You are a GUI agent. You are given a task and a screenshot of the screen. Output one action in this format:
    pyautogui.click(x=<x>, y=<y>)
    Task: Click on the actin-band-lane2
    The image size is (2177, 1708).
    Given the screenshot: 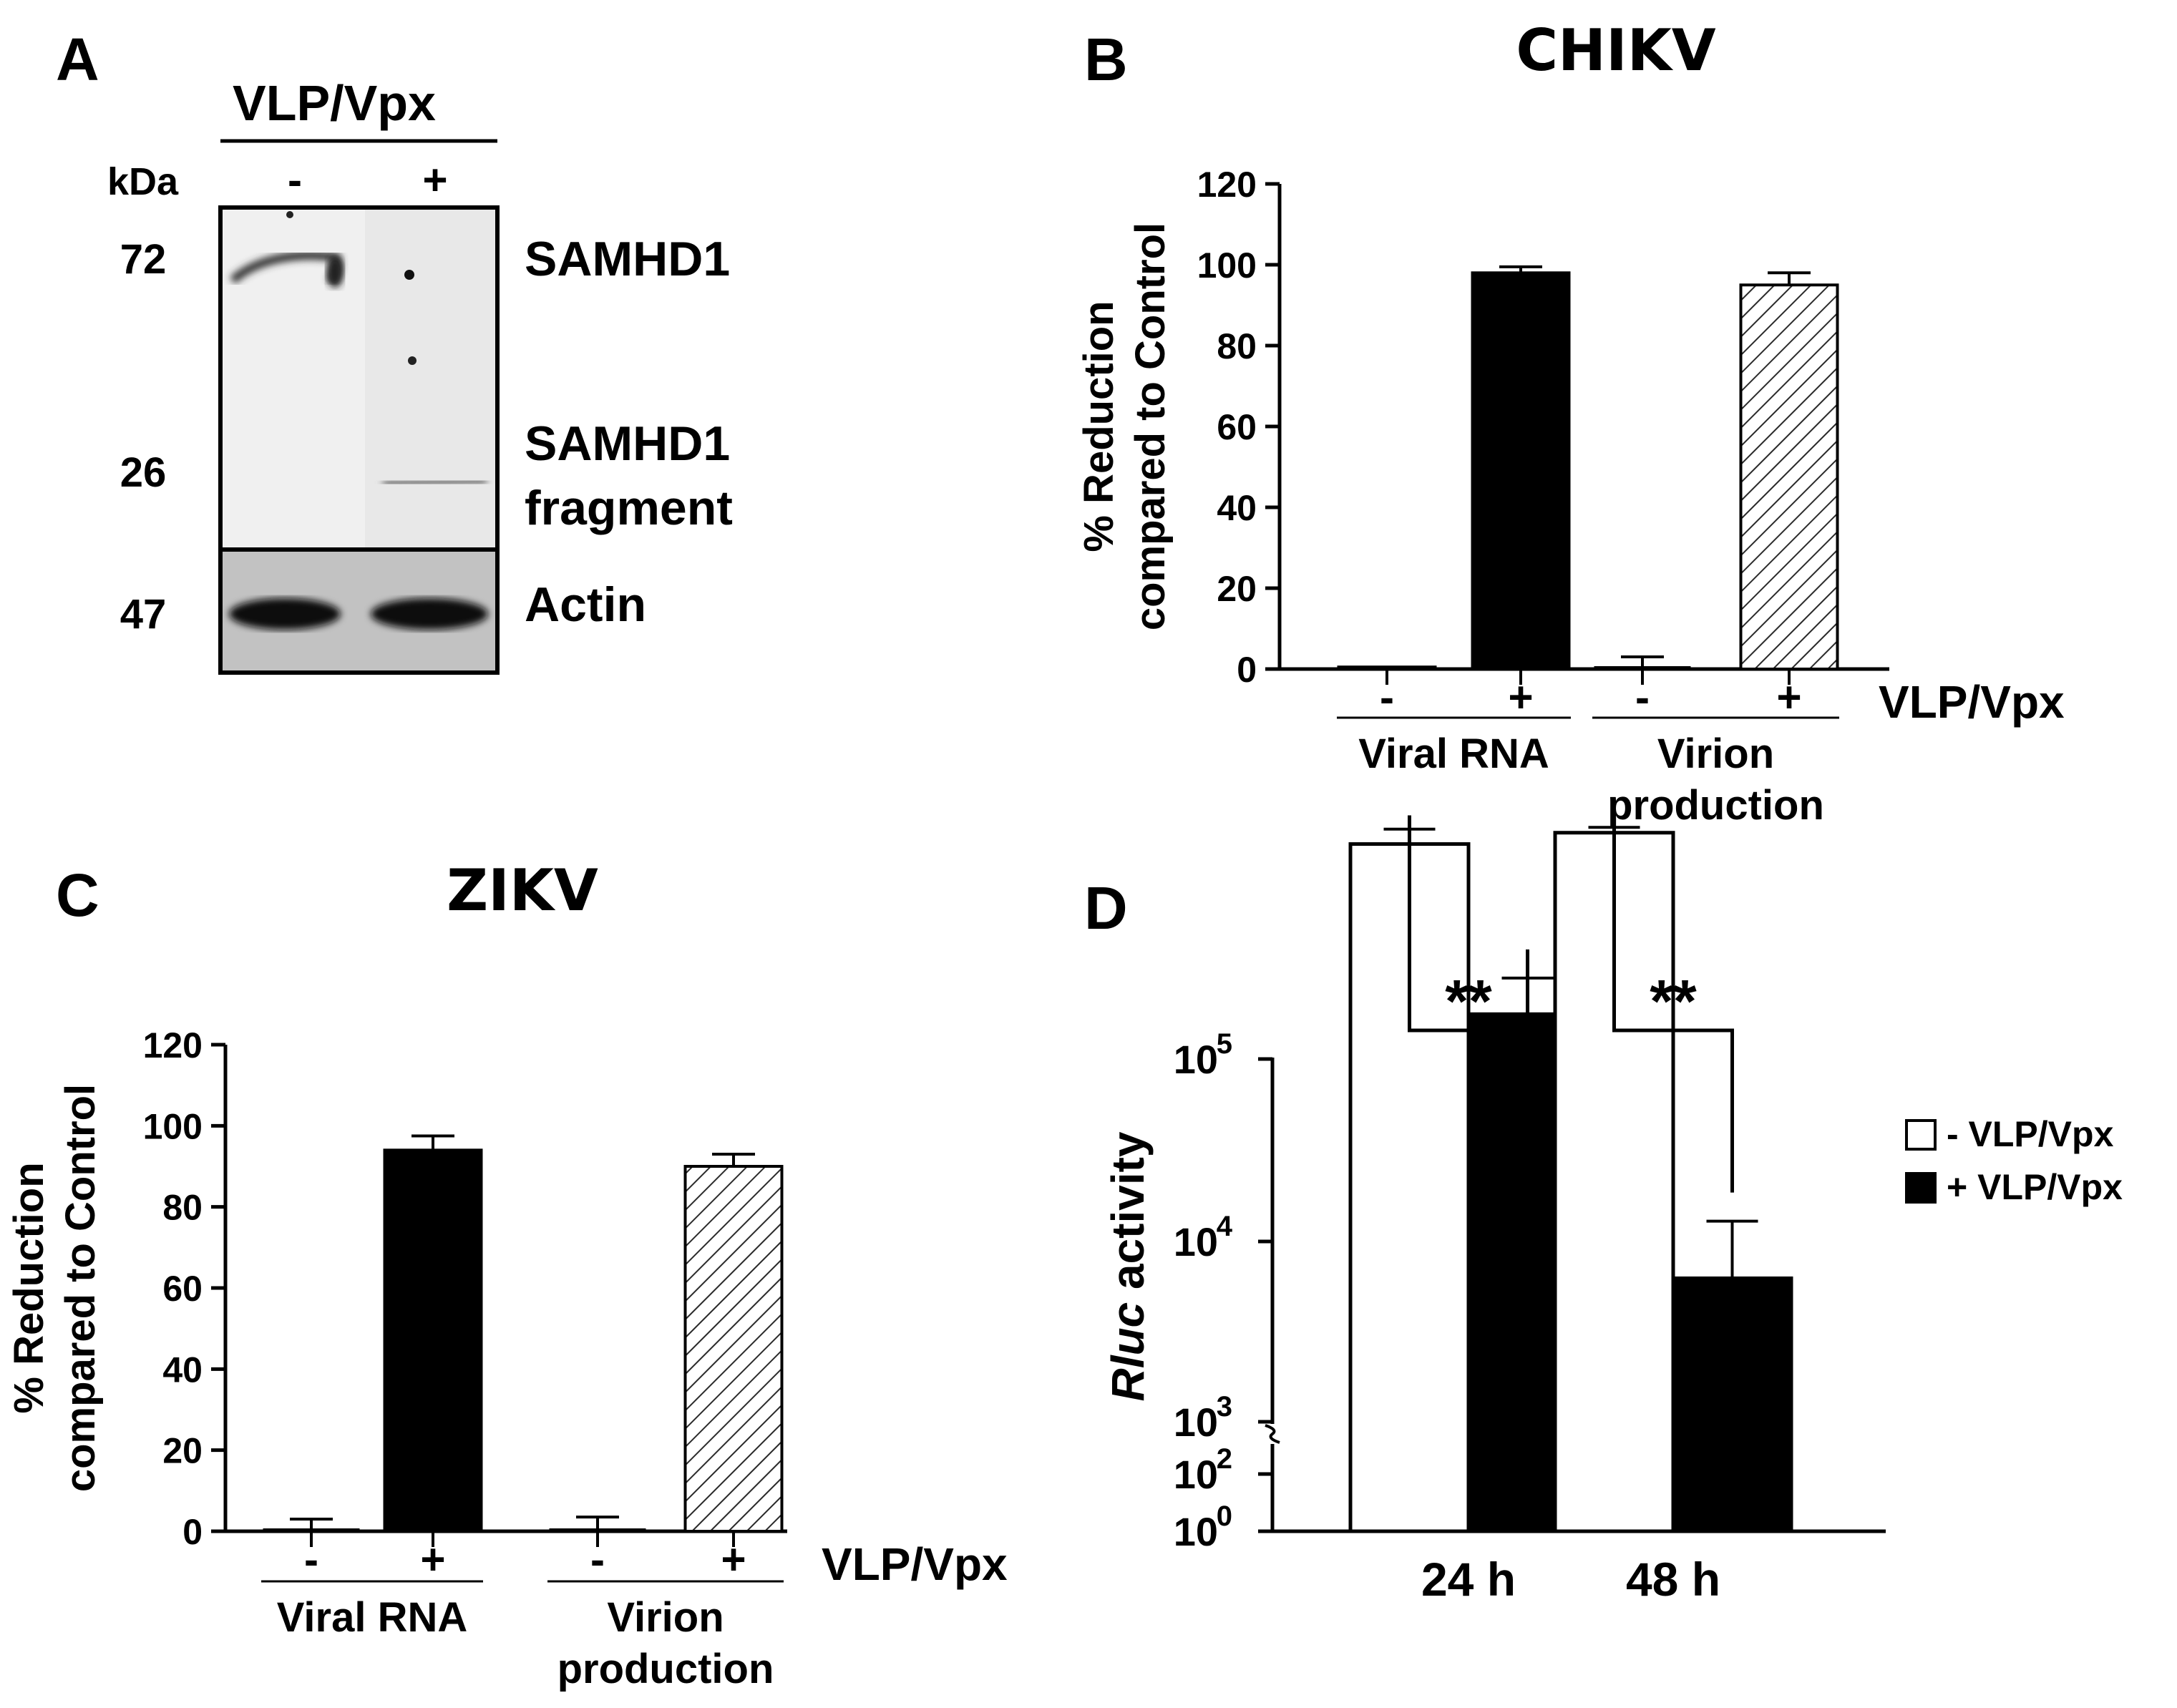 What is the action you would take?
    pyautogui.click(x=430, y=614)
    